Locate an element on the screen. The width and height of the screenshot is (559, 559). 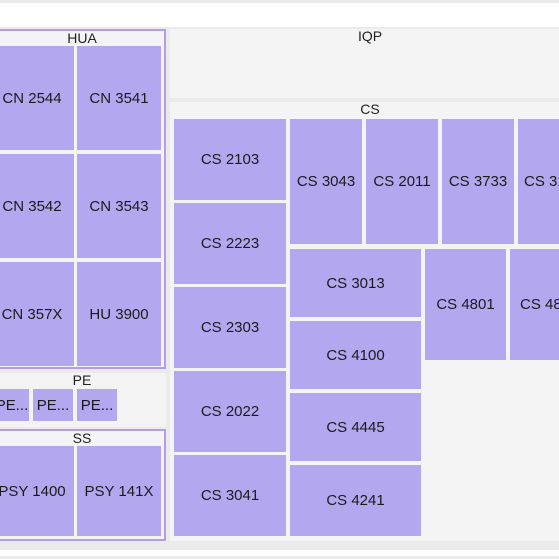
group-hua-label: HUA is located at coordinates (82, 38).